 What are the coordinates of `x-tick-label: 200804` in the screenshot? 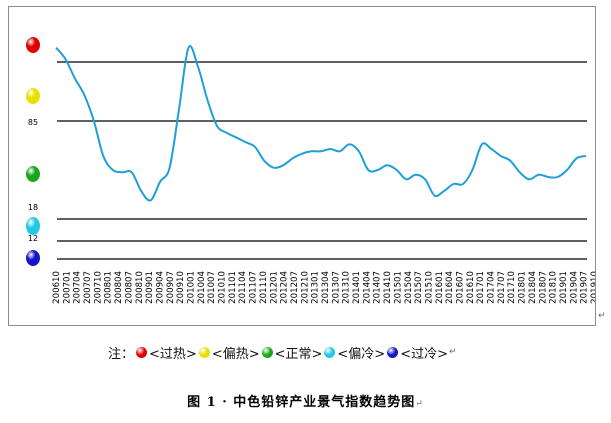 It's located at (119, 287).